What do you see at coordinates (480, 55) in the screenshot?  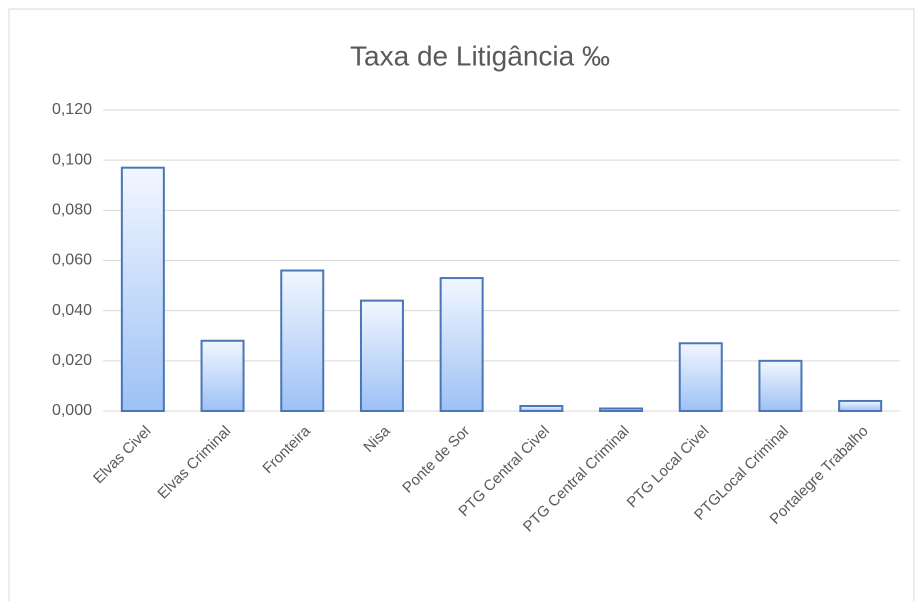 I see `chart-title: Taxa de Litigância ‰` at bounding box center [480, 55].